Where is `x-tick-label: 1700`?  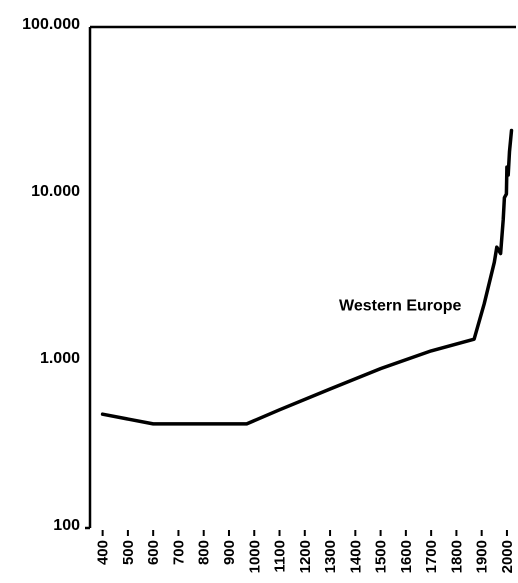 x-tick-label: 1700 is located at coordinates (431, 556).